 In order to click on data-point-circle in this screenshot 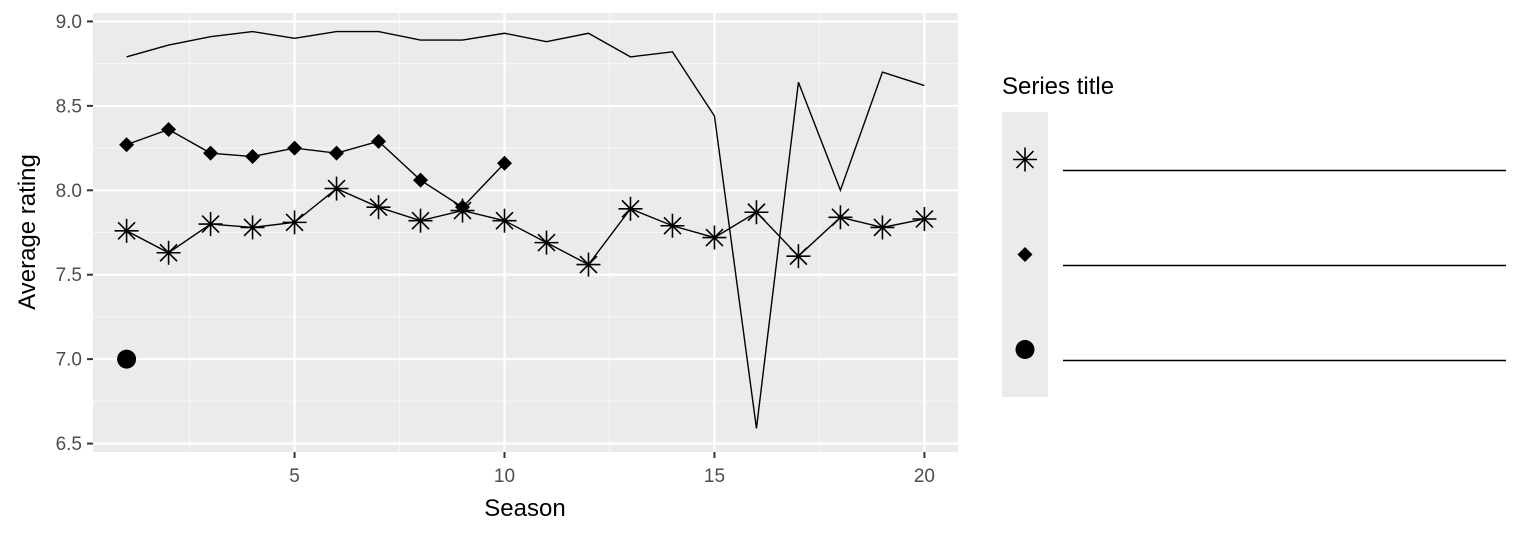, I will do `click(127, 359)`.